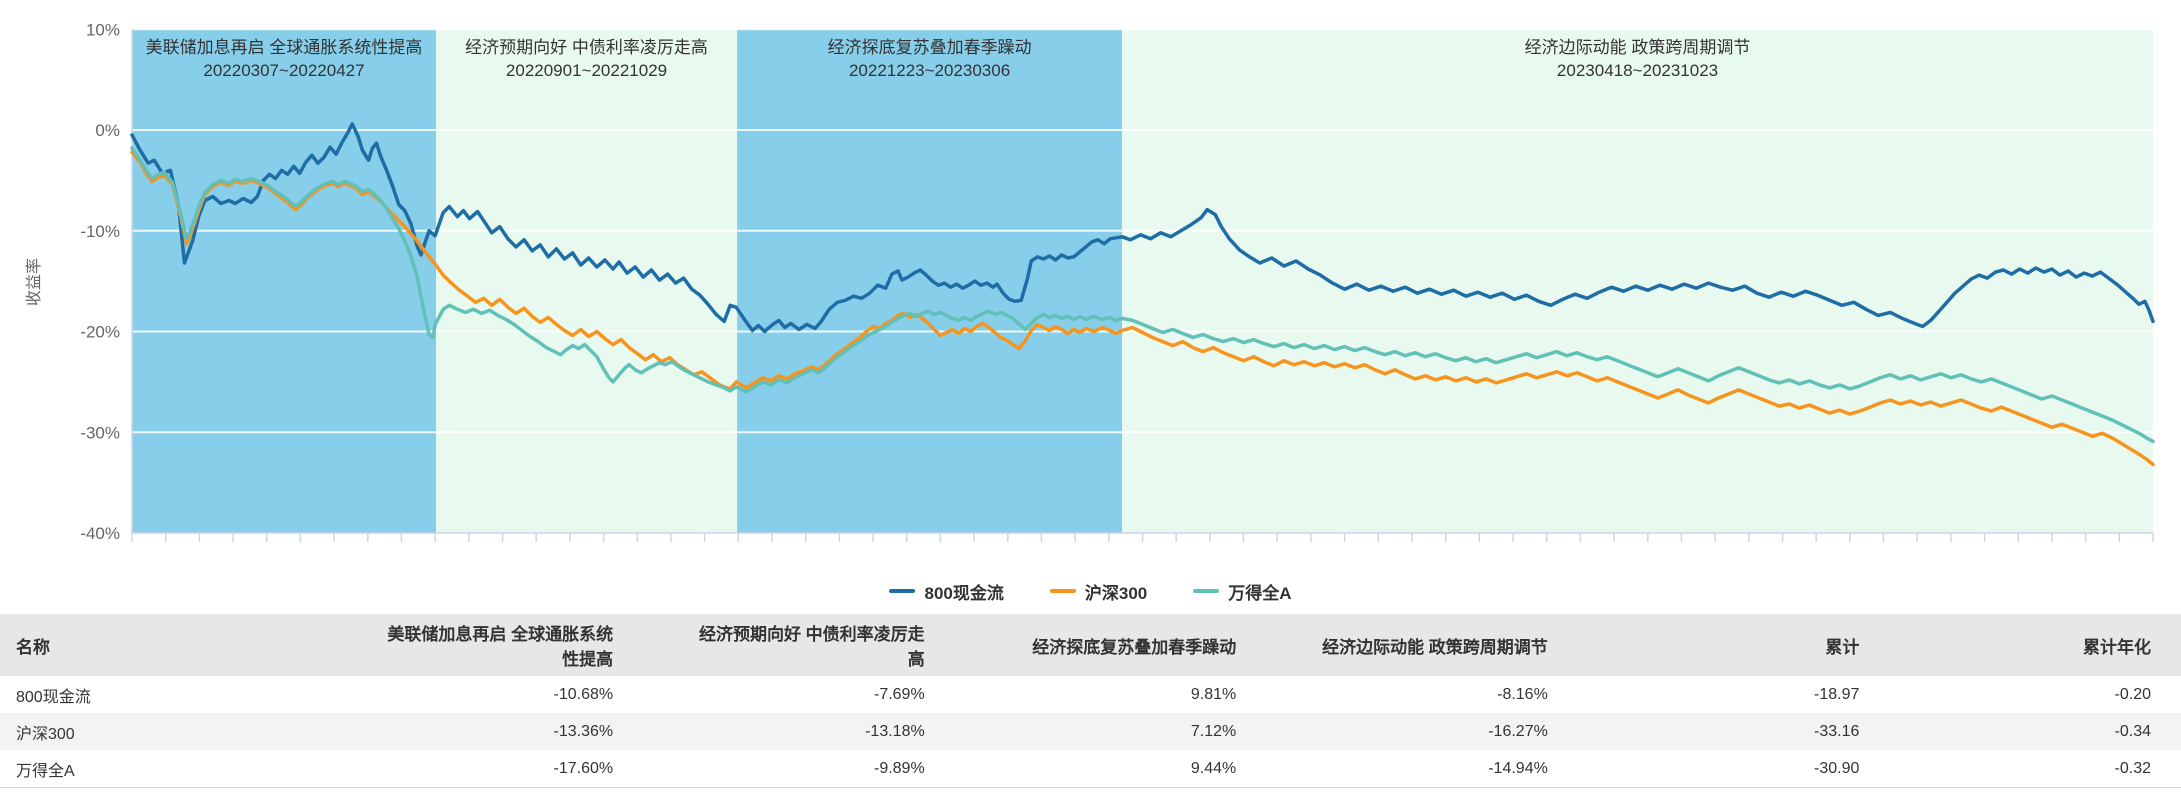 The image size is (2181, 801). Describe the element at coordinates (53, 697) in the screenshot. I see `row-name-cell: 800现金流` at that location.